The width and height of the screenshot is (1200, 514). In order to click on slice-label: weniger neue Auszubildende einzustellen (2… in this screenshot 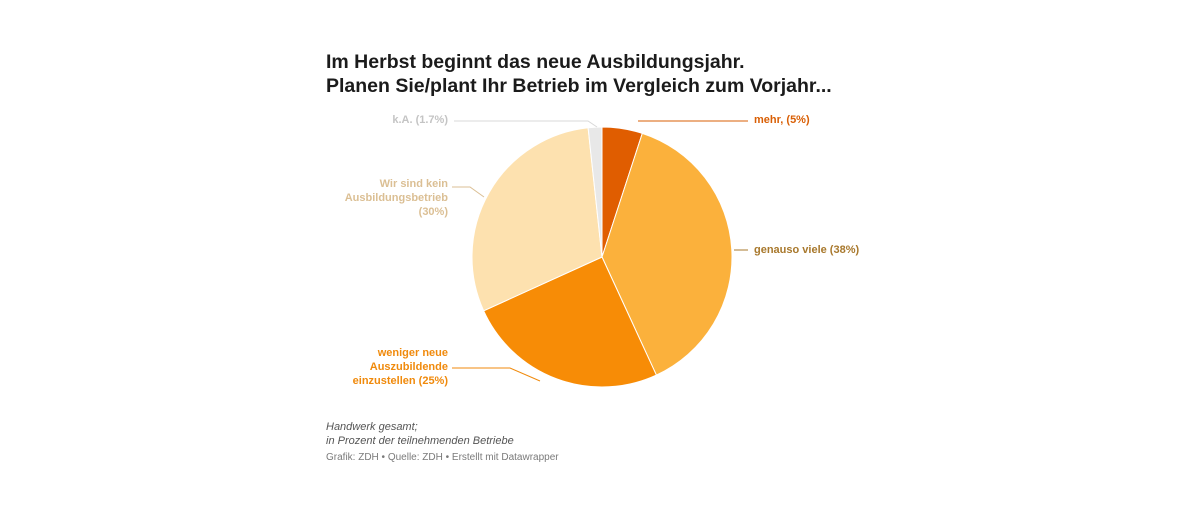, I will do `click(400, 367)`.